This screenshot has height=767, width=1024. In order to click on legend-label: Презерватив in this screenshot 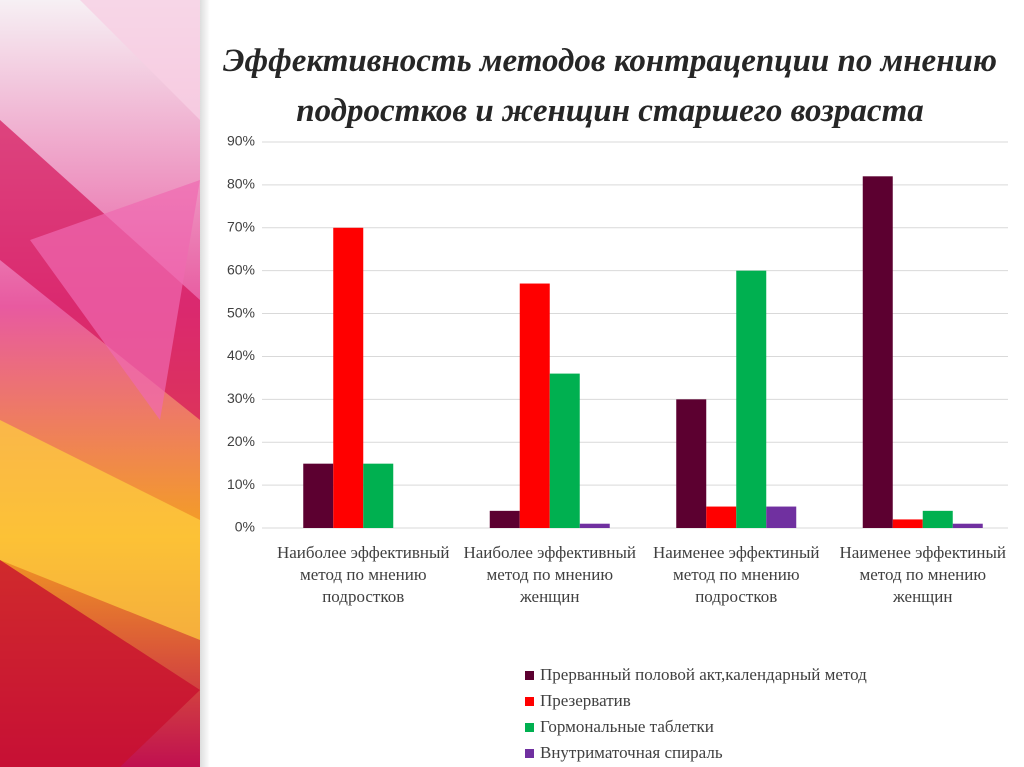, I will do `click(585, 700)`.